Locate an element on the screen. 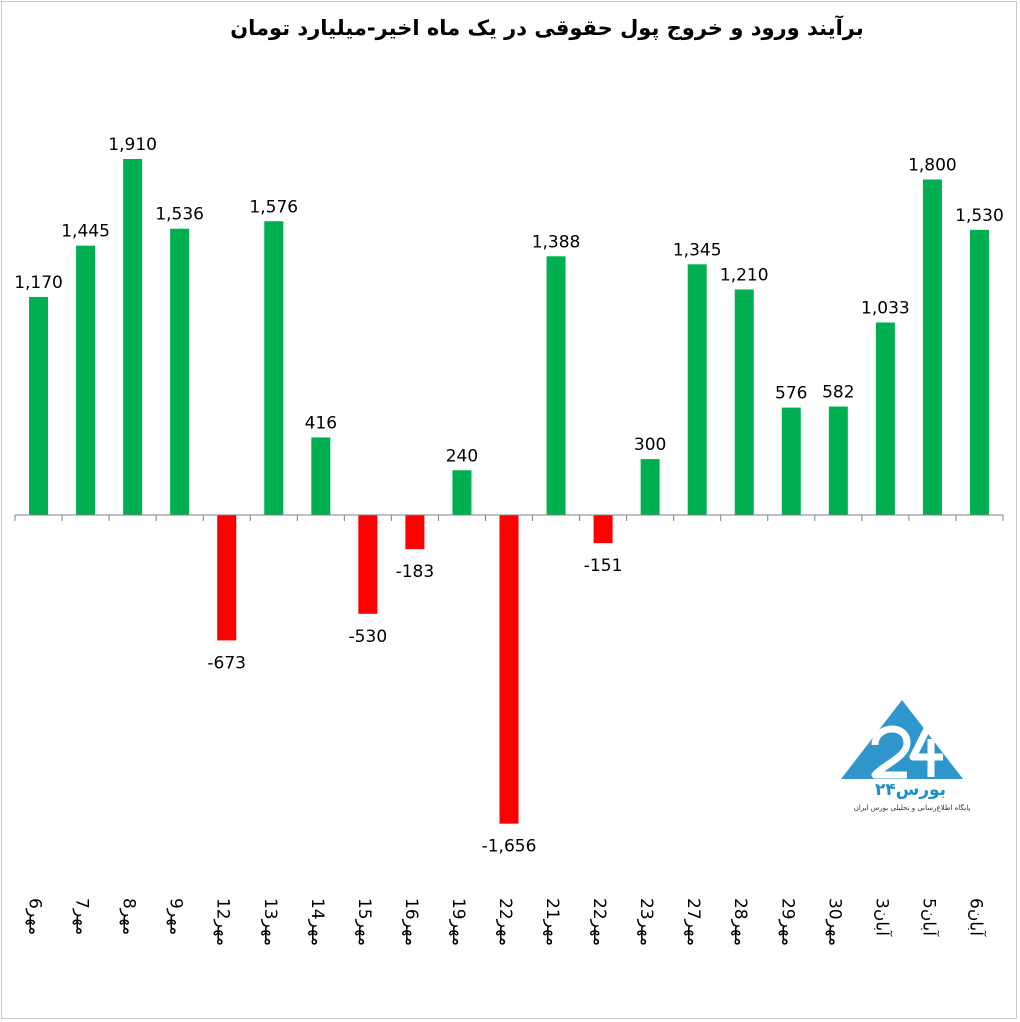 This screenshot has height=1022, width=1020. category-label-18: 30مهر is located at coordinates (834, 922).